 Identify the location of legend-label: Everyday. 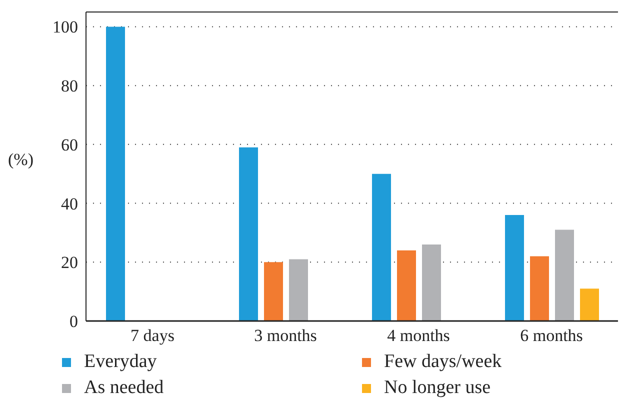
(120, 362).